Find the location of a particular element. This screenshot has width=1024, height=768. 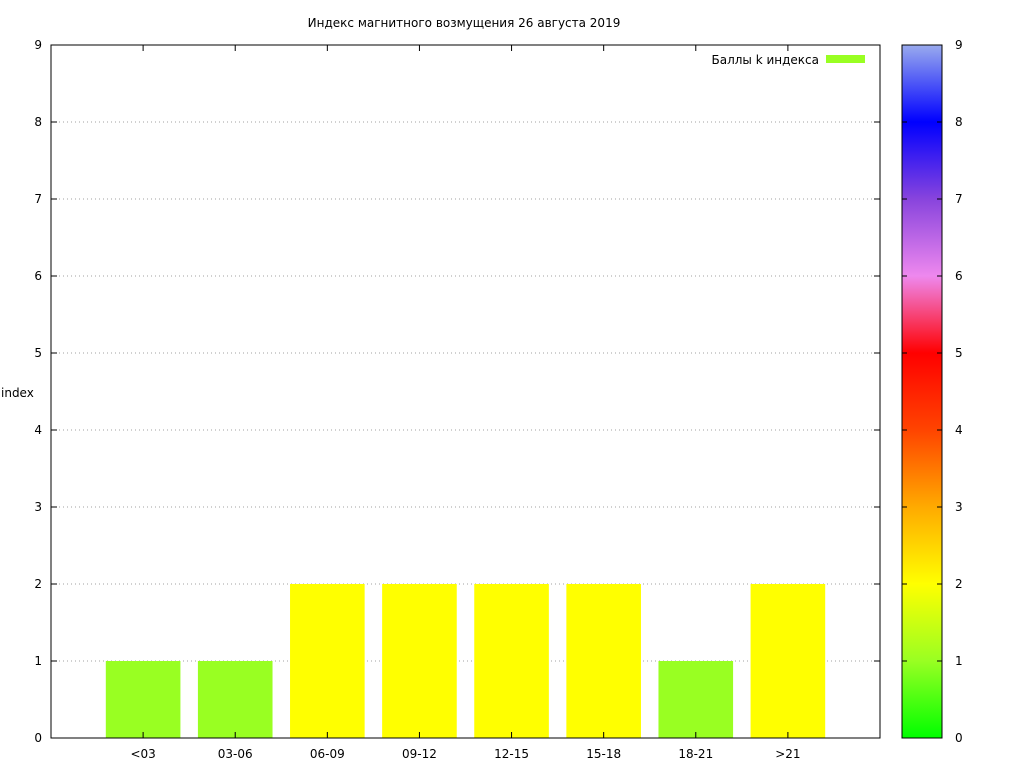

colorbar-tick-label: 3 is located at coordinates (959, 507).